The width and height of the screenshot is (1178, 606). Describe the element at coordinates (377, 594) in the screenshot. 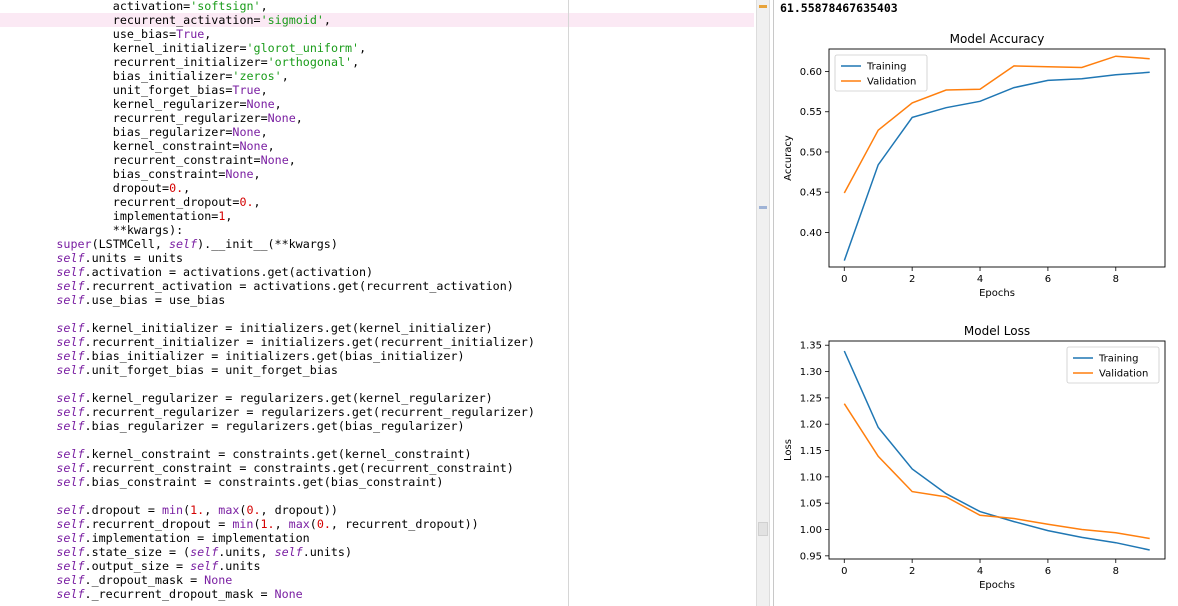

I see `code-line: self._recurrent_dropout_mask = None` at that location.